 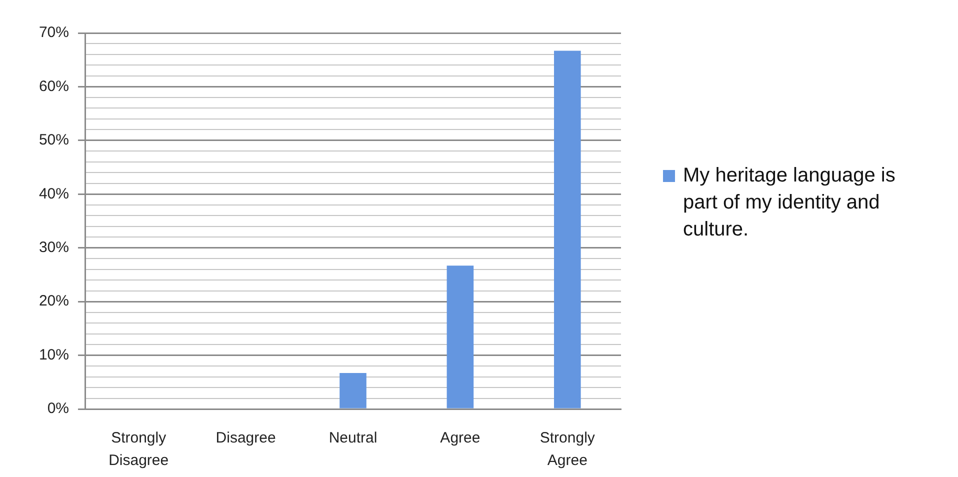 What do you see at coordinates (53, 86) in the screenshot?
I see `y-tick-label: 60%` at bounding box center [53, 86].